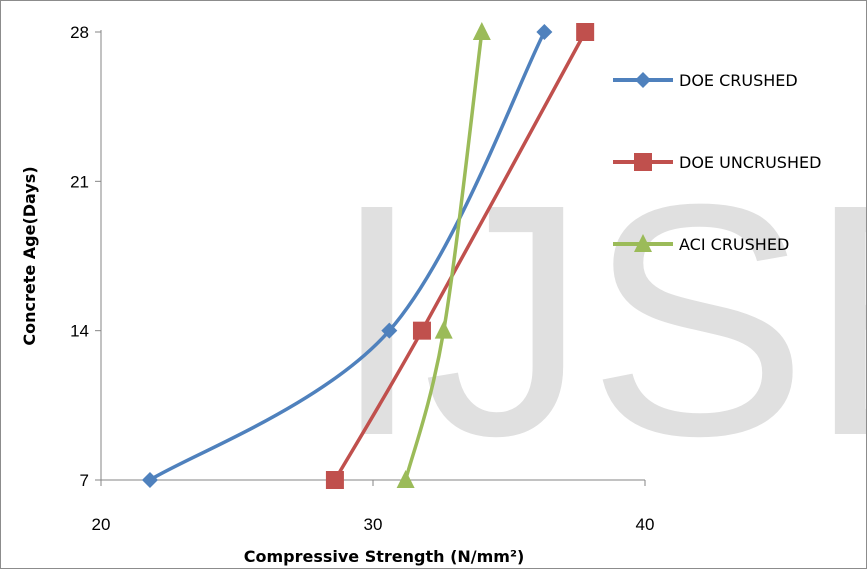  Describe the element at coordinates (750, 162) in the screenshot. I see `legend-label-doe-uncrushed: DOE UNCRUSHED` at that location.